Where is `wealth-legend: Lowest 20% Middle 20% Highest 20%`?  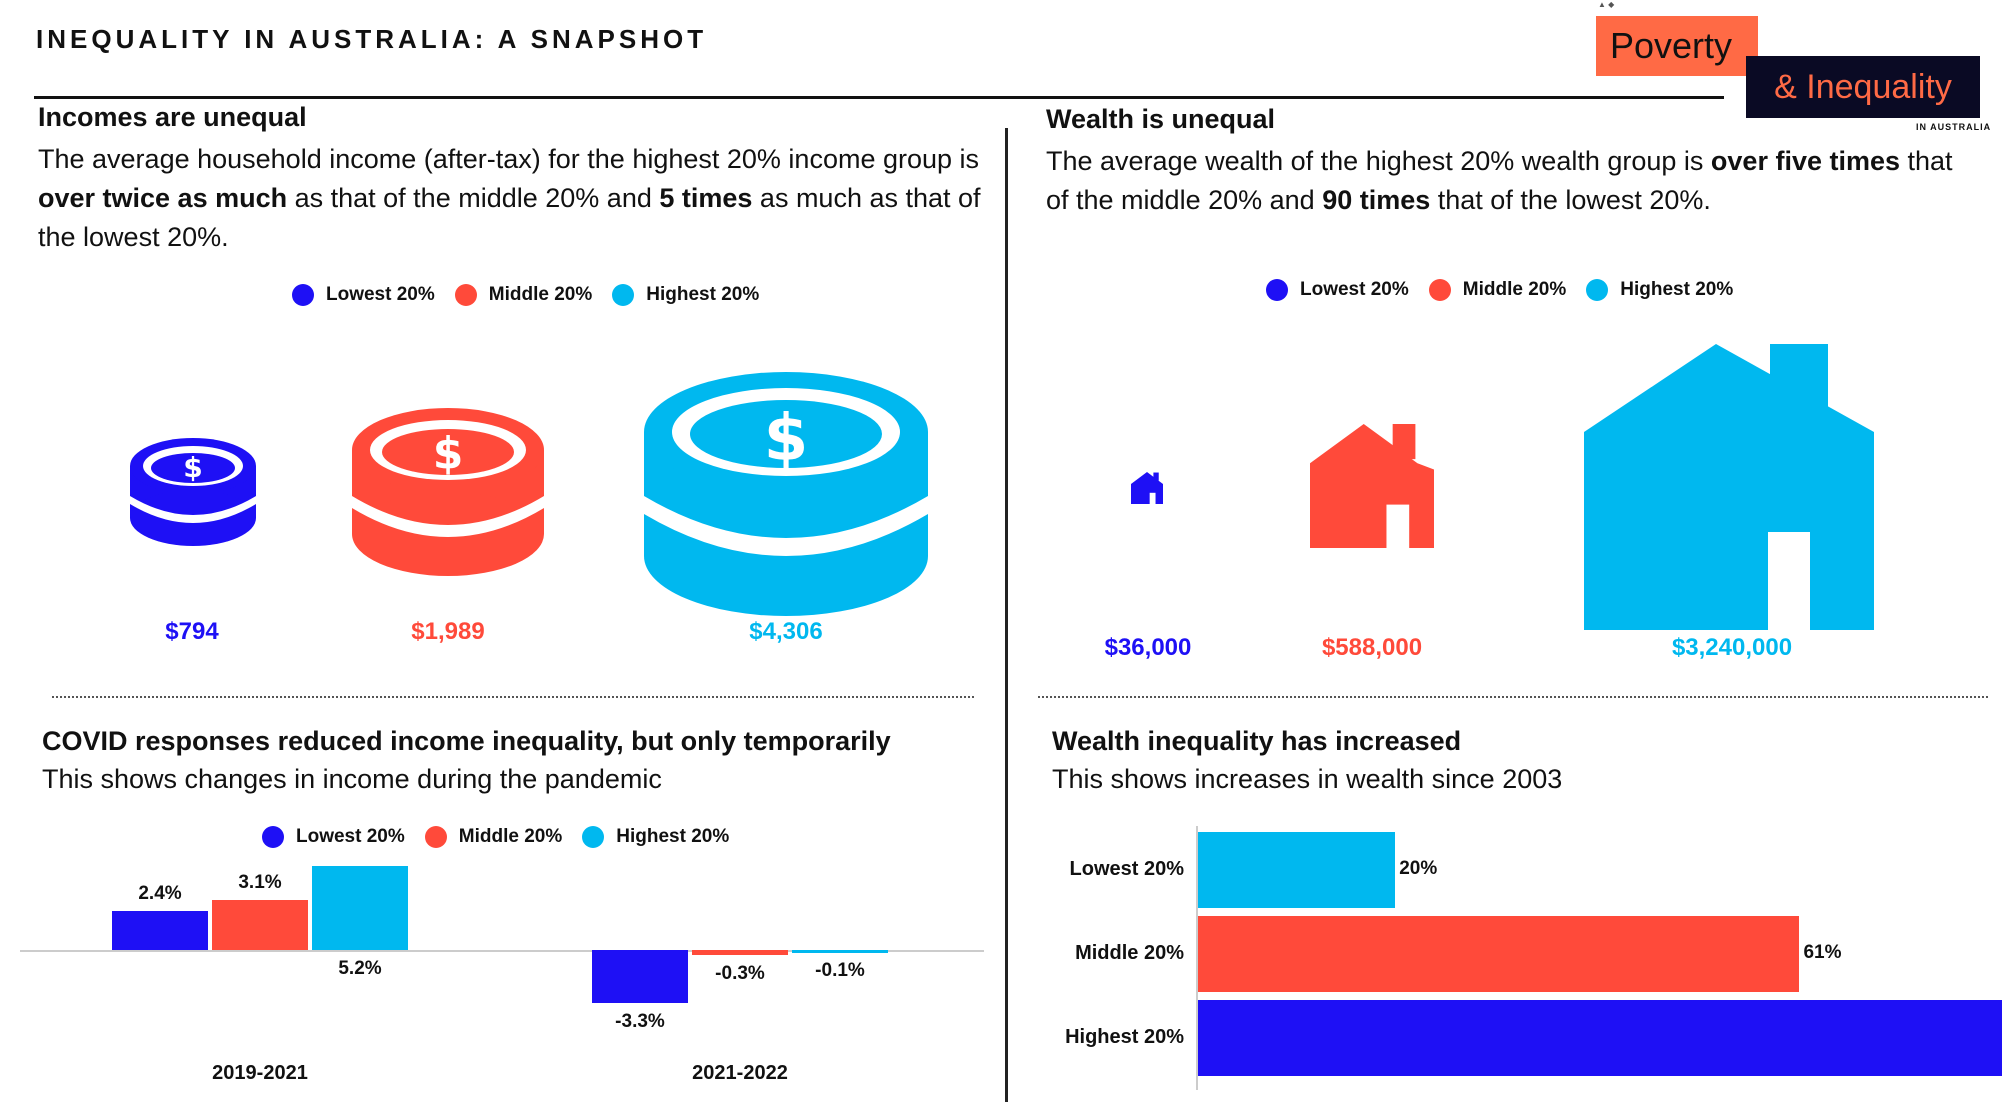 wealth-legend: Lowest 20% Middle 20% Highest 20% is located at coordinates (1509, 290).